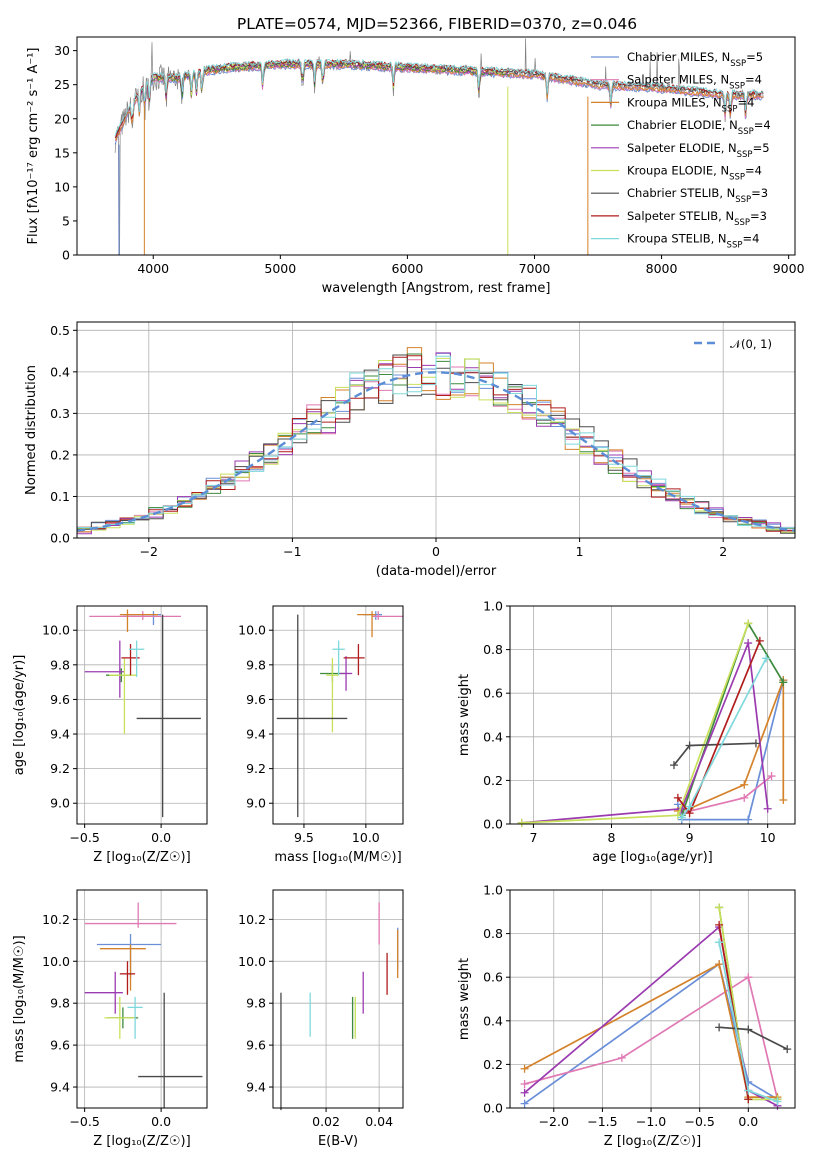 The width and height of the screenshot is (819, 1170). Describe the element at coordinates (602, 1121) in the screenshot. I see `x-tick-label: −1.5` at that location.